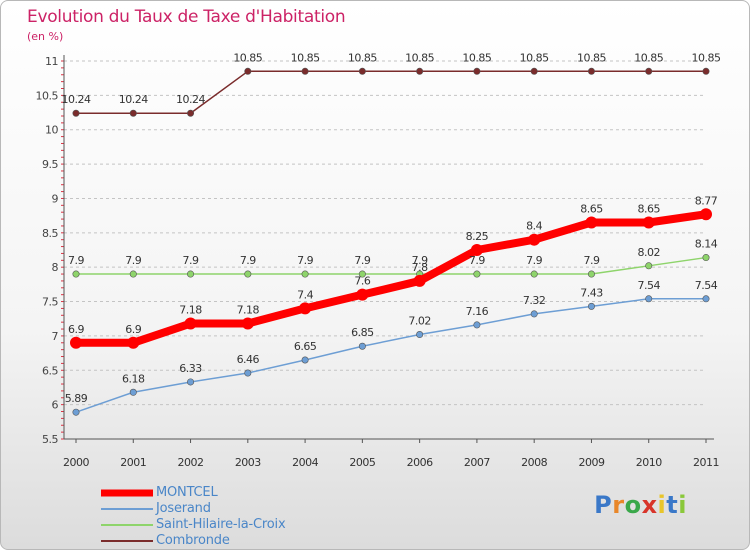 The image size is (750, 550). Describe the element at coordinates (591, 292) in the screenshot. I see `data-label: 7.43` at that location.